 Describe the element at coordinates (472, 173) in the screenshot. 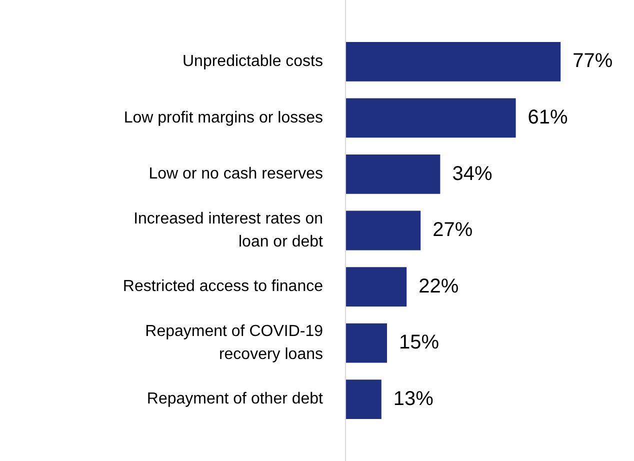

I see `data-label: 34%` at that location.